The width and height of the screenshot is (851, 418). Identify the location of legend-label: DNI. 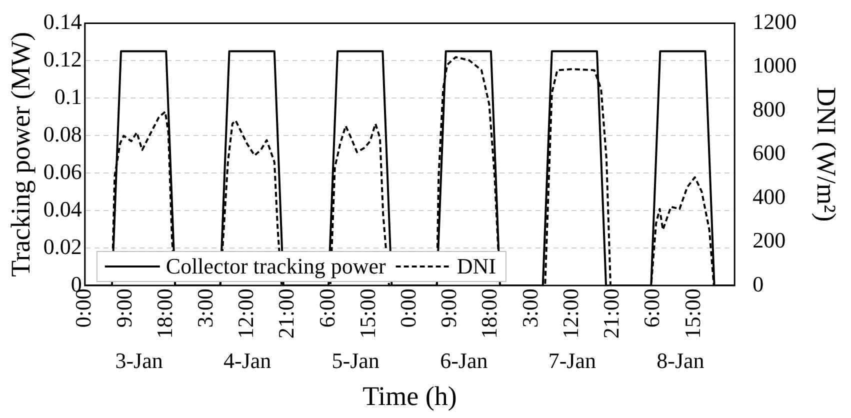
(476, 265).